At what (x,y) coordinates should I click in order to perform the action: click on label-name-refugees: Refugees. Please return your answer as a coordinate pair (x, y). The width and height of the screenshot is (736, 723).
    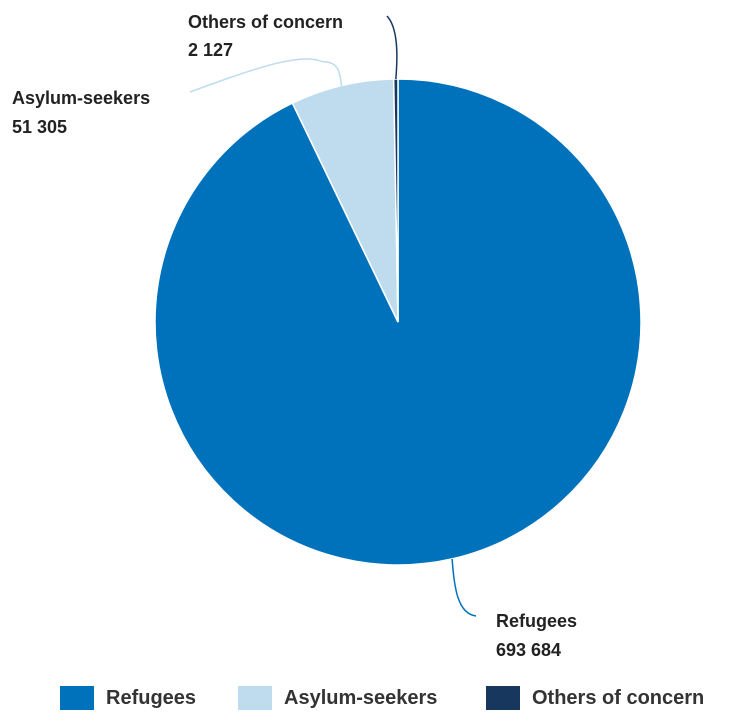
    Looking at the image, I should click on (536, 621).